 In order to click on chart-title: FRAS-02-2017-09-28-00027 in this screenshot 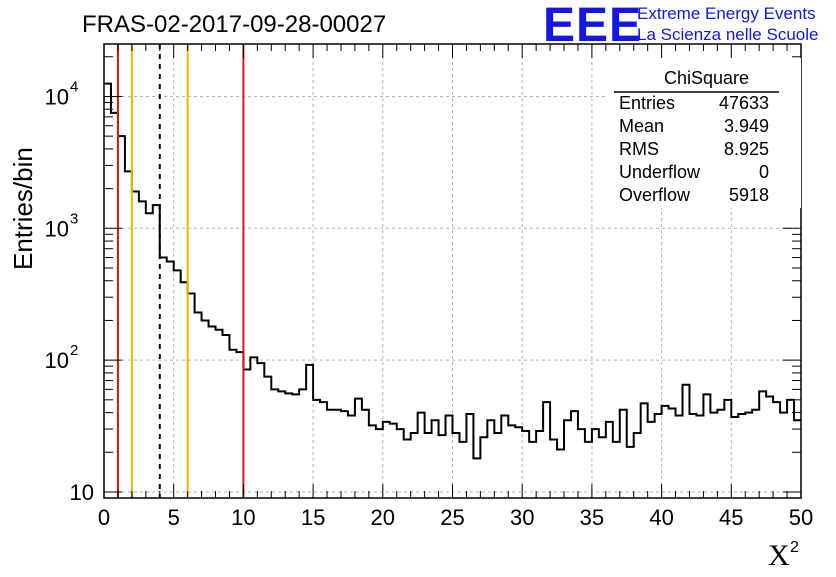, I will do `click(234, 24)`.